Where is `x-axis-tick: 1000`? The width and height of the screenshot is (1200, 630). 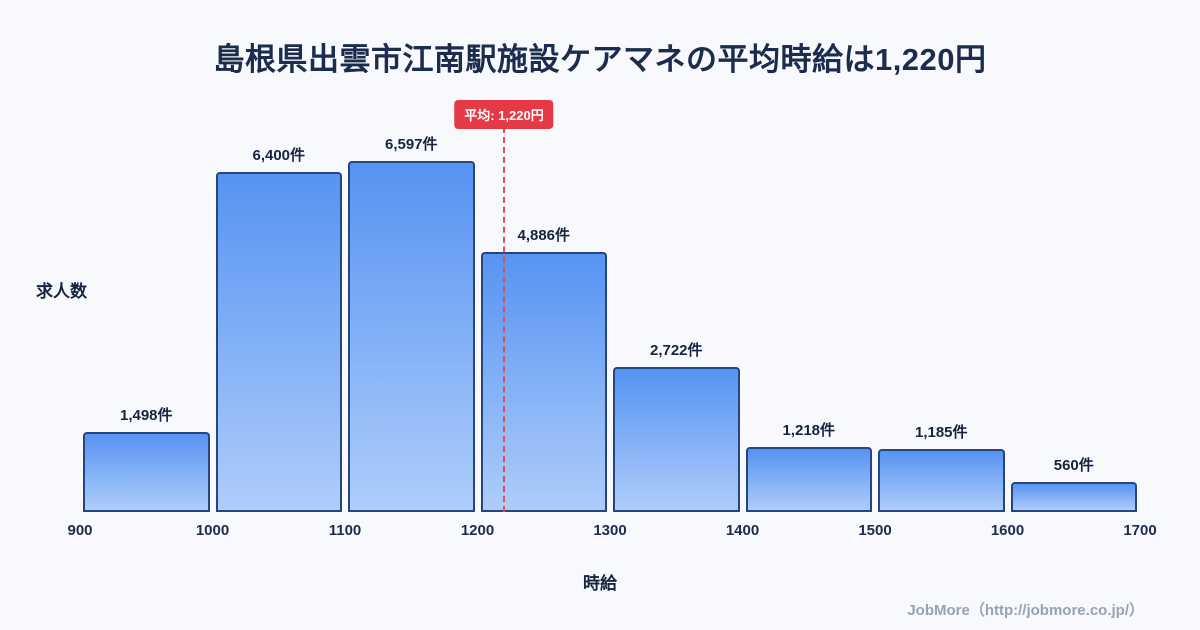 x-axis-tick: 1000 is located at coordinates (212, 530).